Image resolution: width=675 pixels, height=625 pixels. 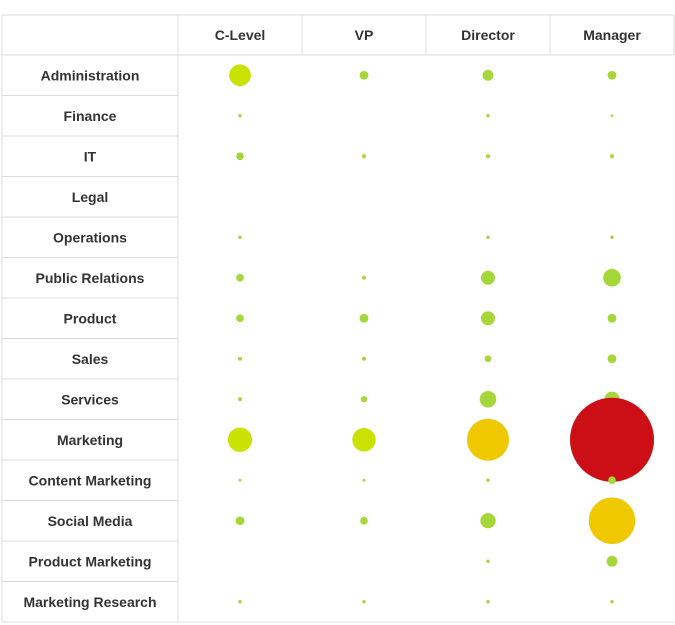 What do you see at coordinates (488, 35) in the screenshot?
I see `column-header-director: Director` at bounding box center [488, 35].